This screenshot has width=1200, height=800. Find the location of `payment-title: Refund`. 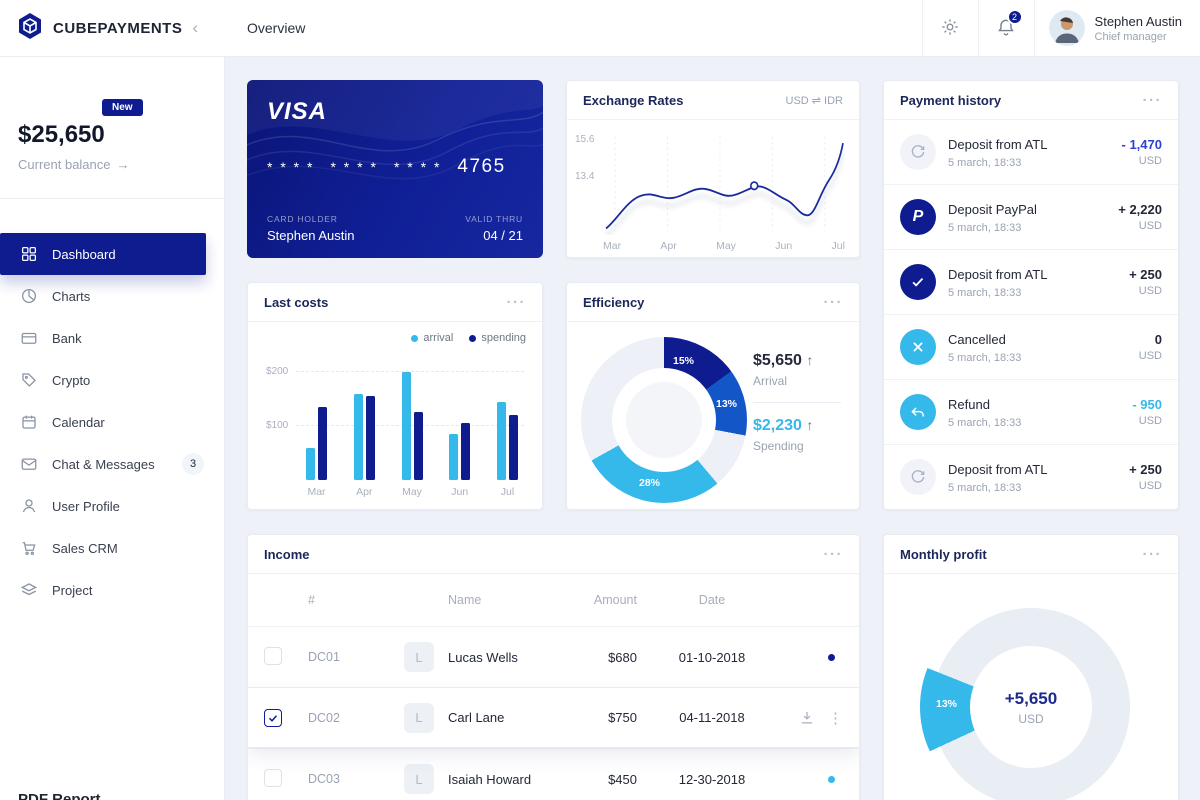

payment-title: Refund is located at coordinates (969, 404).